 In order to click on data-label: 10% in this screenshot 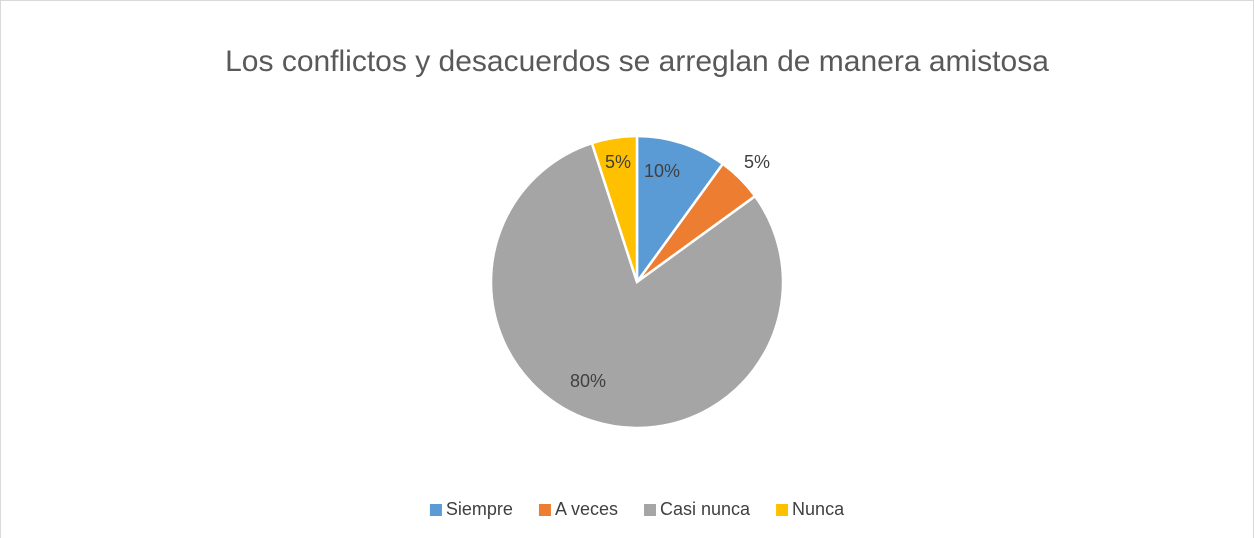, I will do `click(662, 171)`.